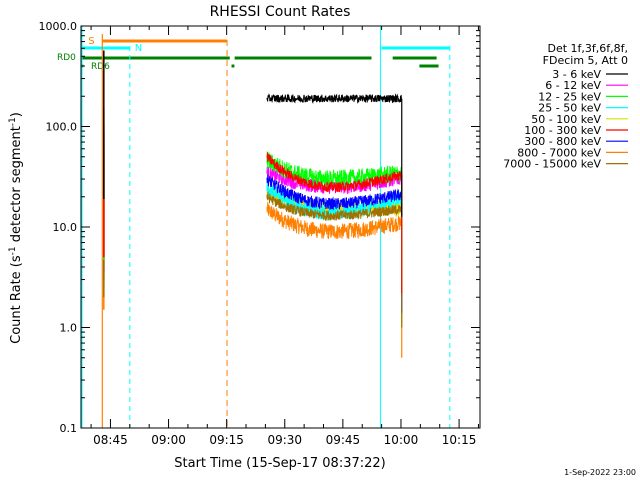 The width and height of the screenshot is (640, 480). I want to click on legend-item: 6 - 12 keV, so click(586, 85).